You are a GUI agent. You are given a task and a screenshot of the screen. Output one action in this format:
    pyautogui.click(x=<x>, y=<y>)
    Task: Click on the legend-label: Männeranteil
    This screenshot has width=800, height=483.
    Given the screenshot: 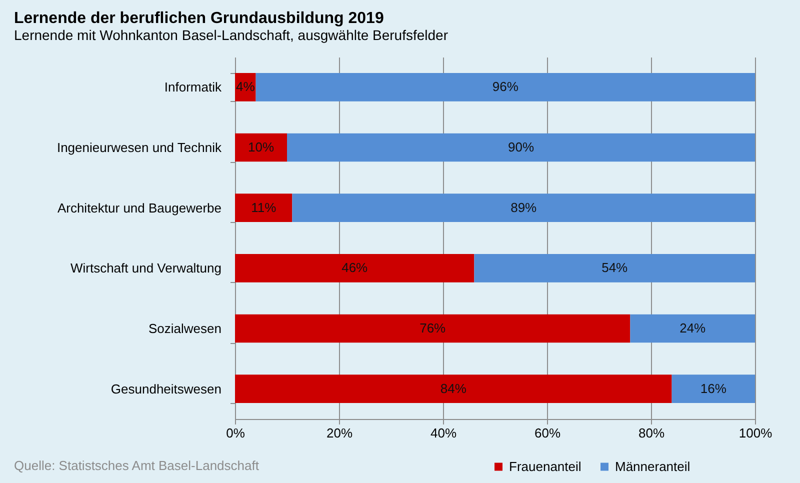 What is the action you would take?
    pyautogui.click(x=652, y=466)
    